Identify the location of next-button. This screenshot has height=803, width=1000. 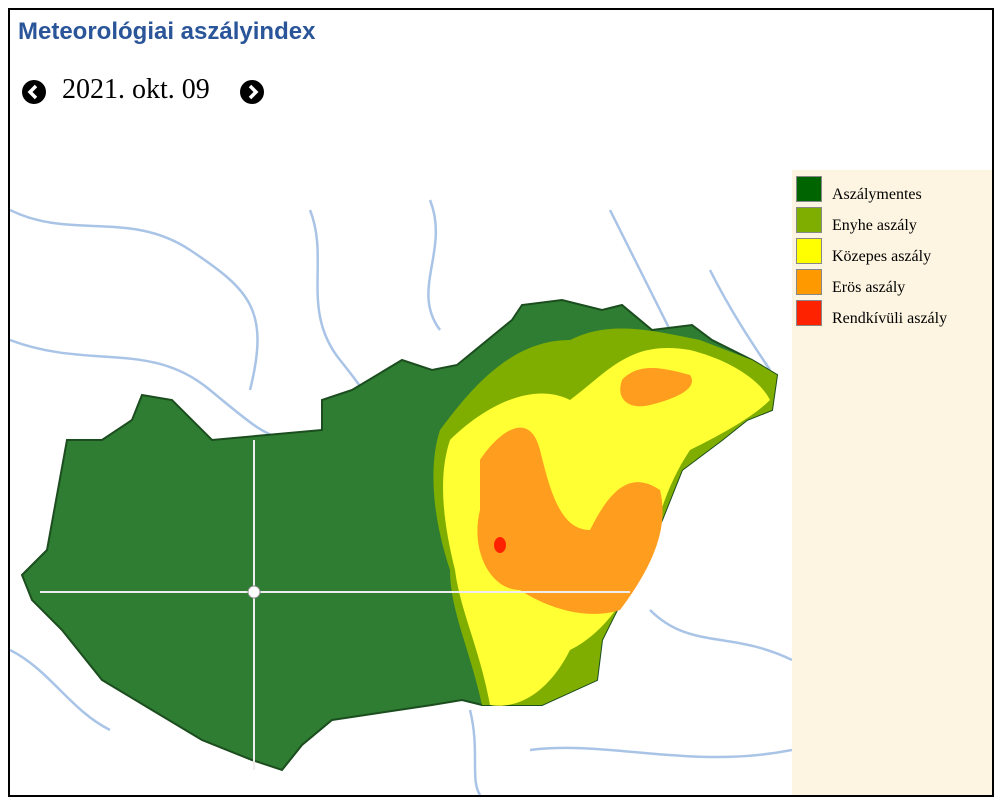
(252, 92).